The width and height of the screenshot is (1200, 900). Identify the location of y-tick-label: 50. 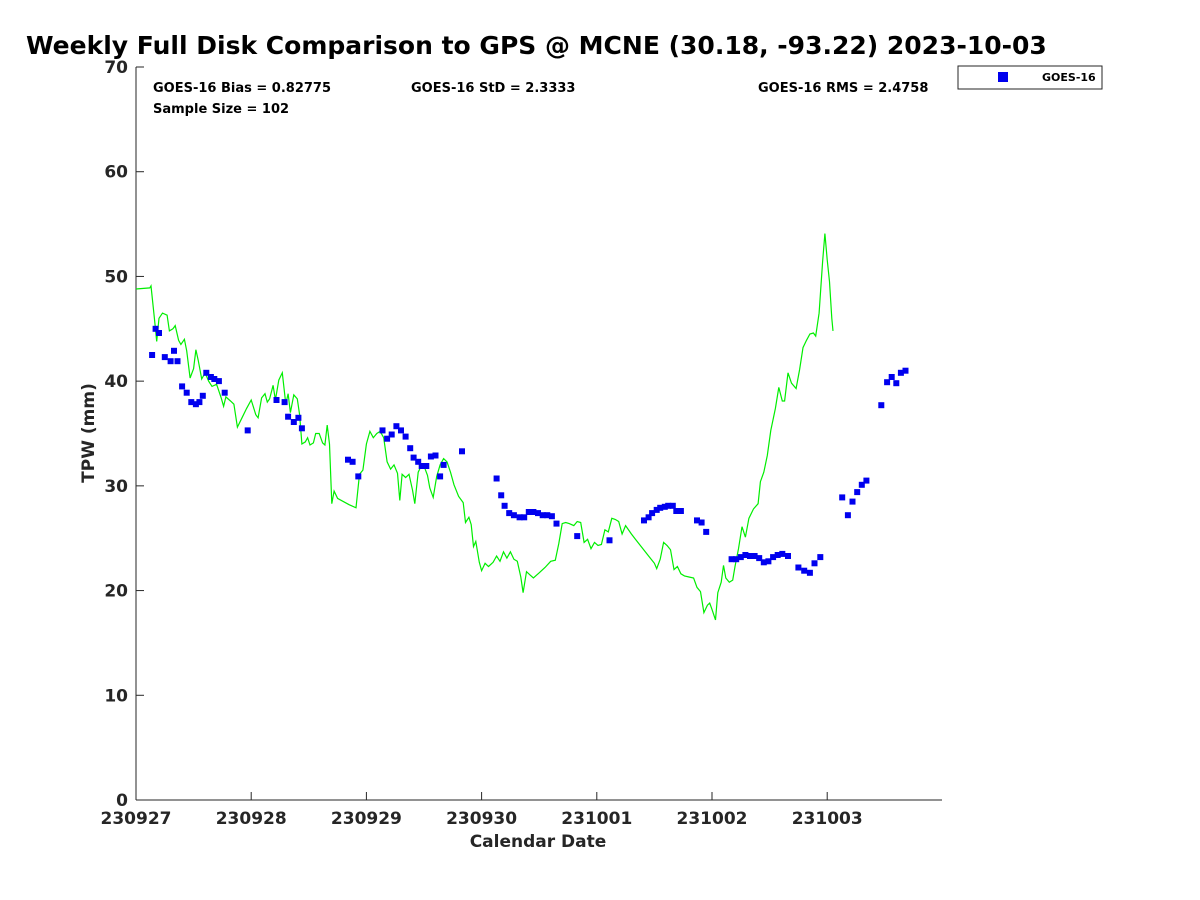
(116, 277).